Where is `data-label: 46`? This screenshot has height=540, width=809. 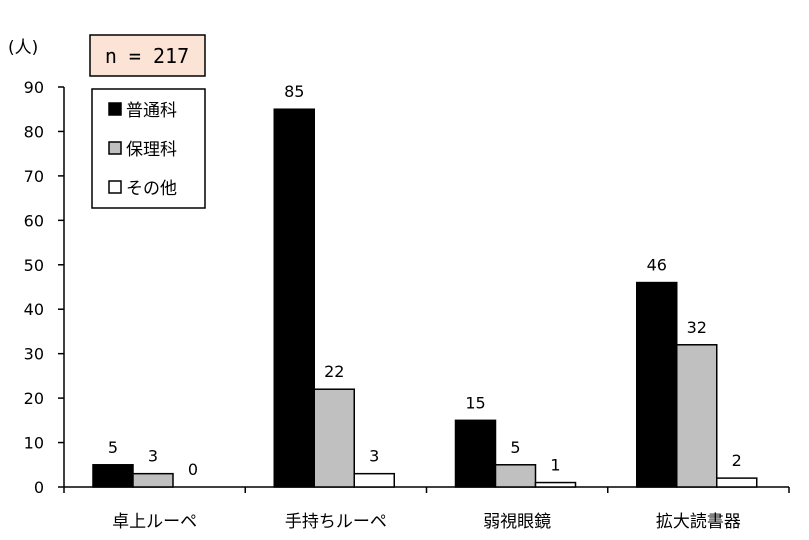 data-label: 46 is located at coordinates (657, 265).